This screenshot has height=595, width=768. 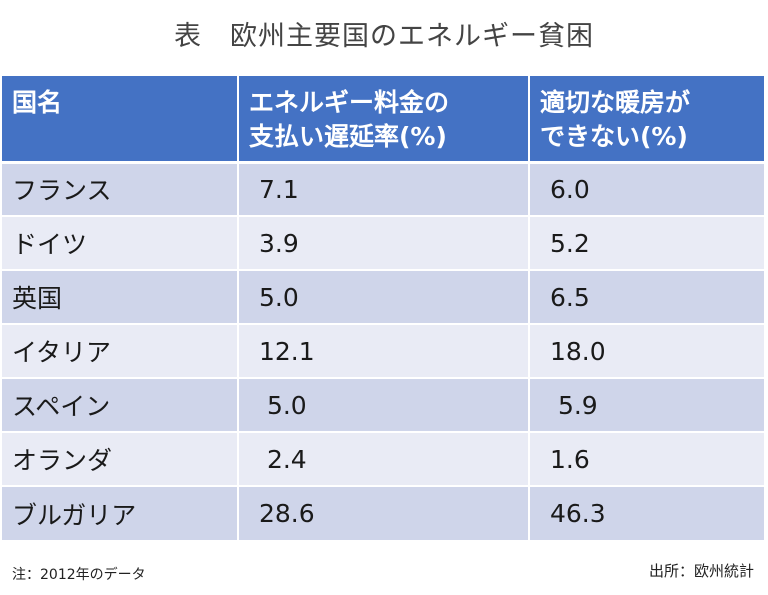 I want to click on table-row: スペイン 5.0 5.9, so click(x=383, y=404).